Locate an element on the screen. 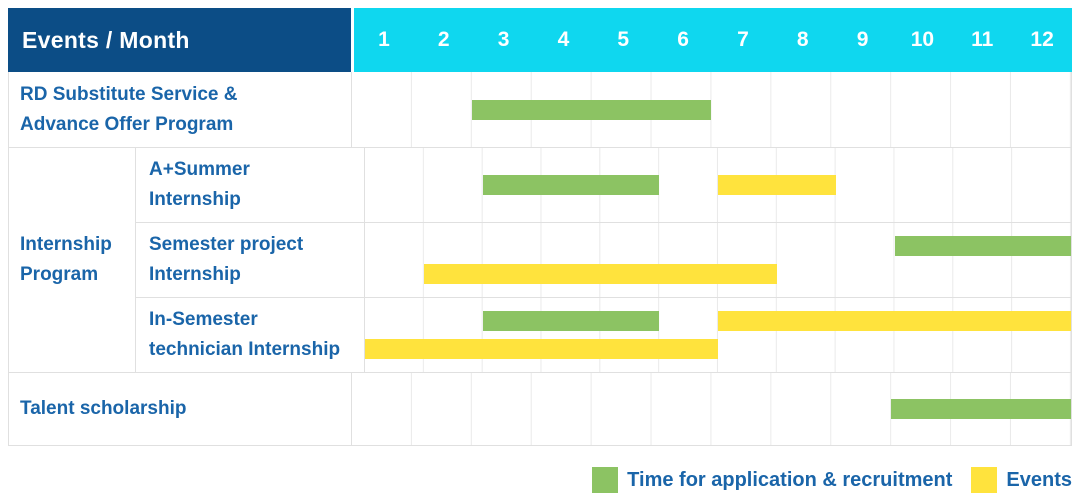 The image size is (1080, 502). month-label: 10 is located at coordinates (922, 39).